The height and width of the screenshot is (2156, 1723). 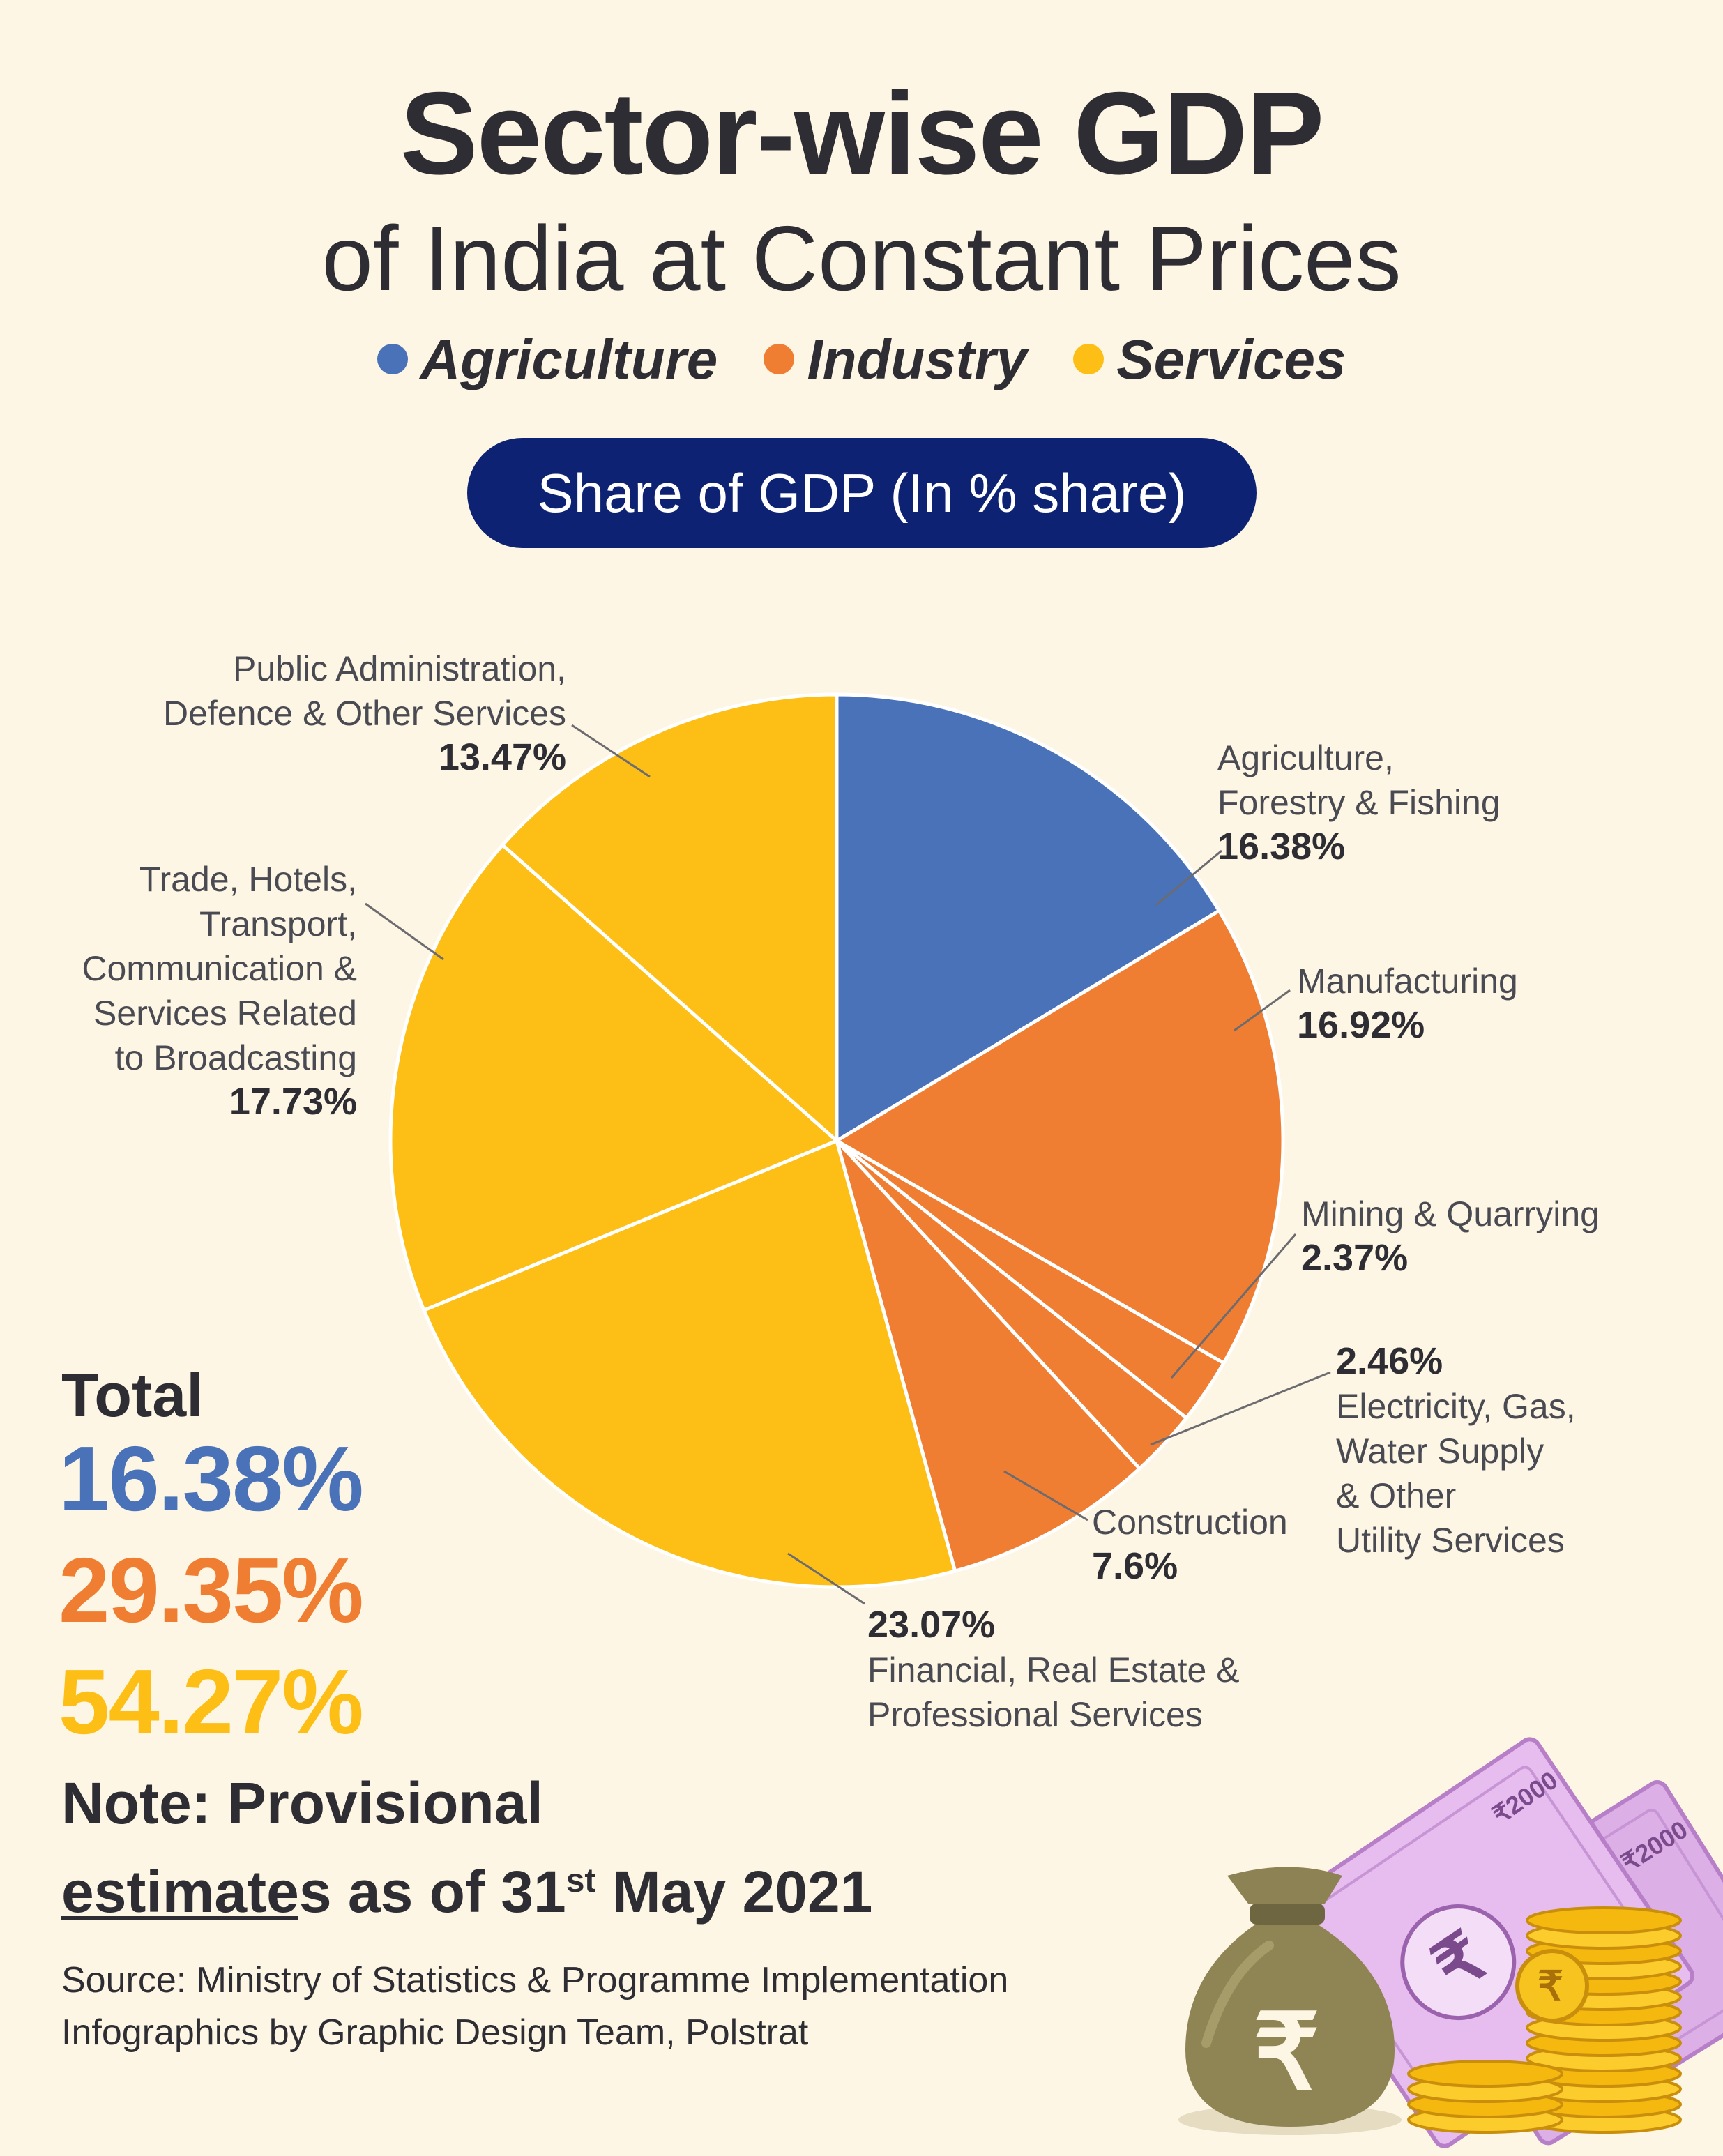 I want to click on legend-dot-services, so click(x=1089, y=359).